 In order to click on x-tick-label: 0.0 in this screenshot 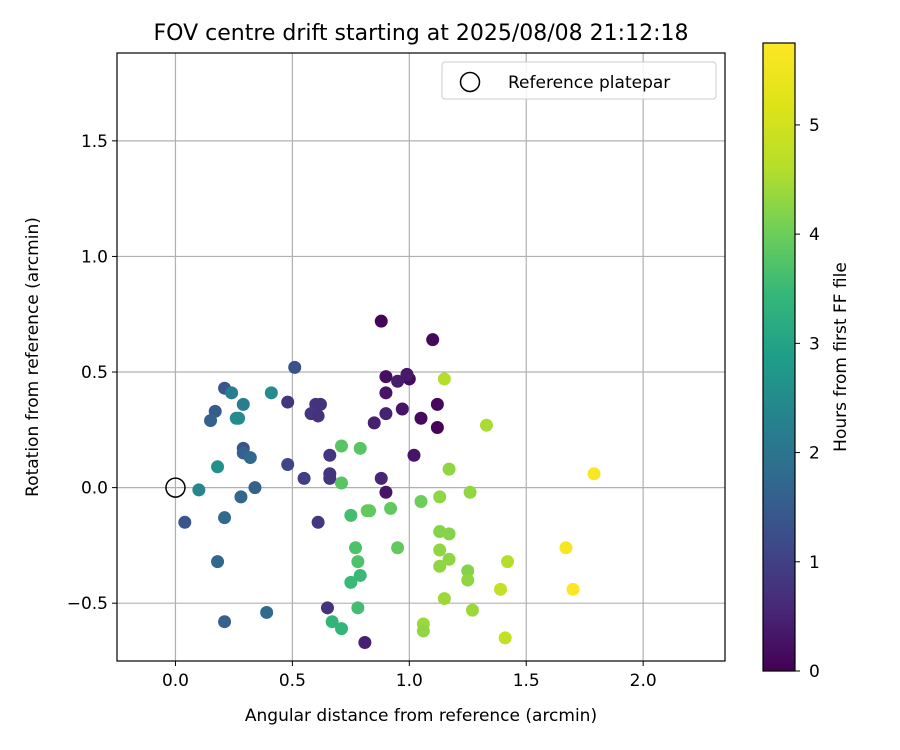, I will do `click(175, 681)`.